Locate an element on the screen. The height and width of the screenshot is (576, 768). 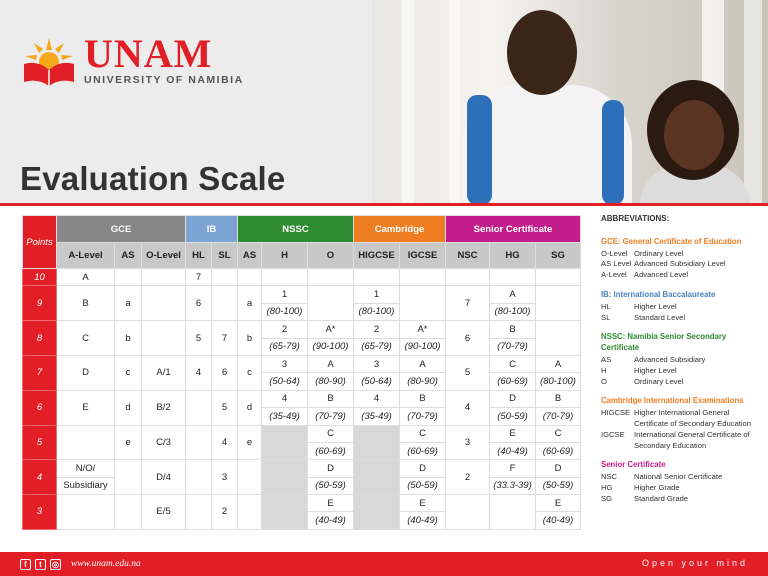
table-cell: B is located at coordinates (512, 329).